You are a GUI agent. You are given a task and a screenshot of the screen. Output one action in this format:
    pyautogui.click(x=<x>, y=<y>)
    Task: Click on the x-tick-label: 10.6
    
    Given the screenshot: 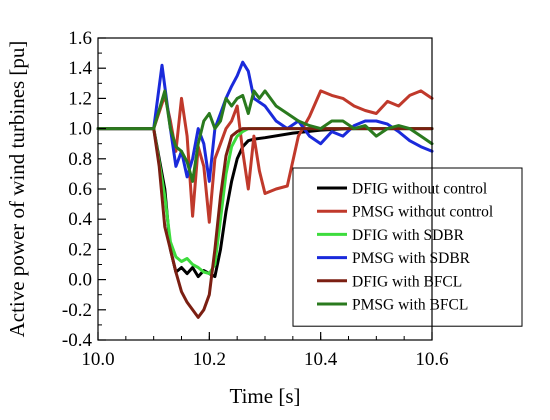 What is the action you would take?
    pyautogui.click(x=431, y=359)
    